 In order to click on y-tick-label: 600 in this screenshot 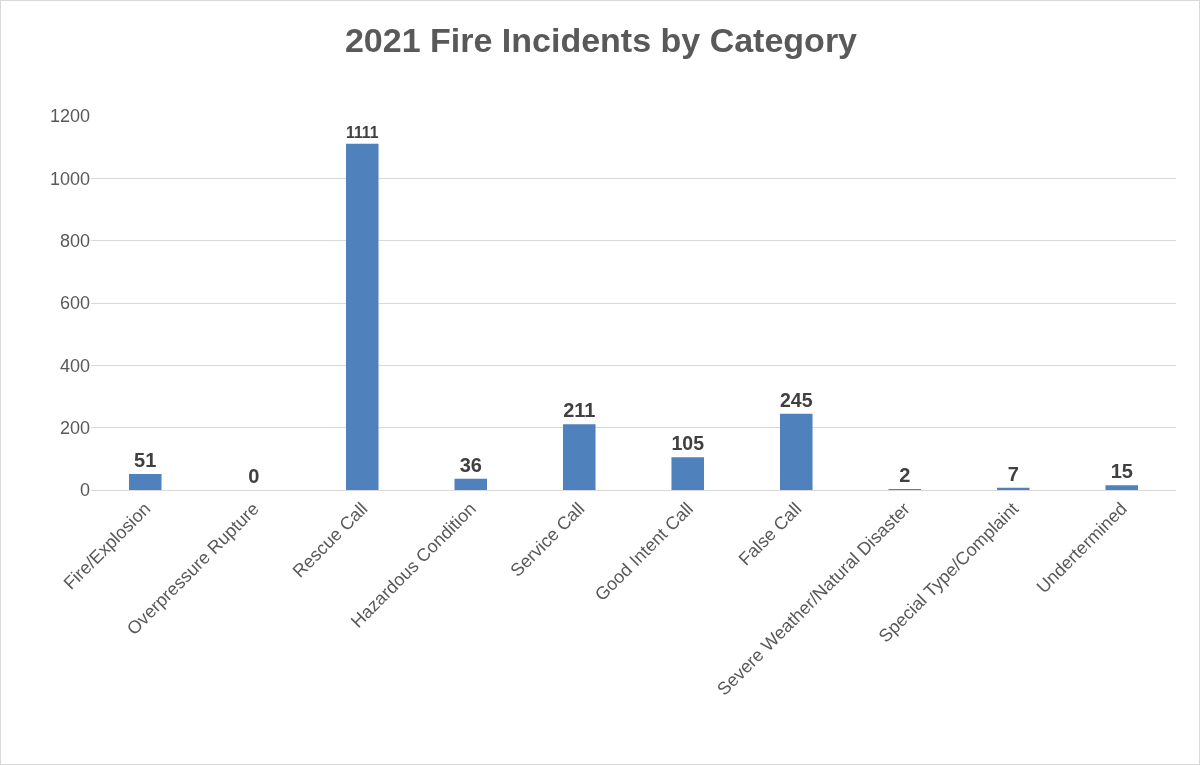, I will do `click(74, 303)`.